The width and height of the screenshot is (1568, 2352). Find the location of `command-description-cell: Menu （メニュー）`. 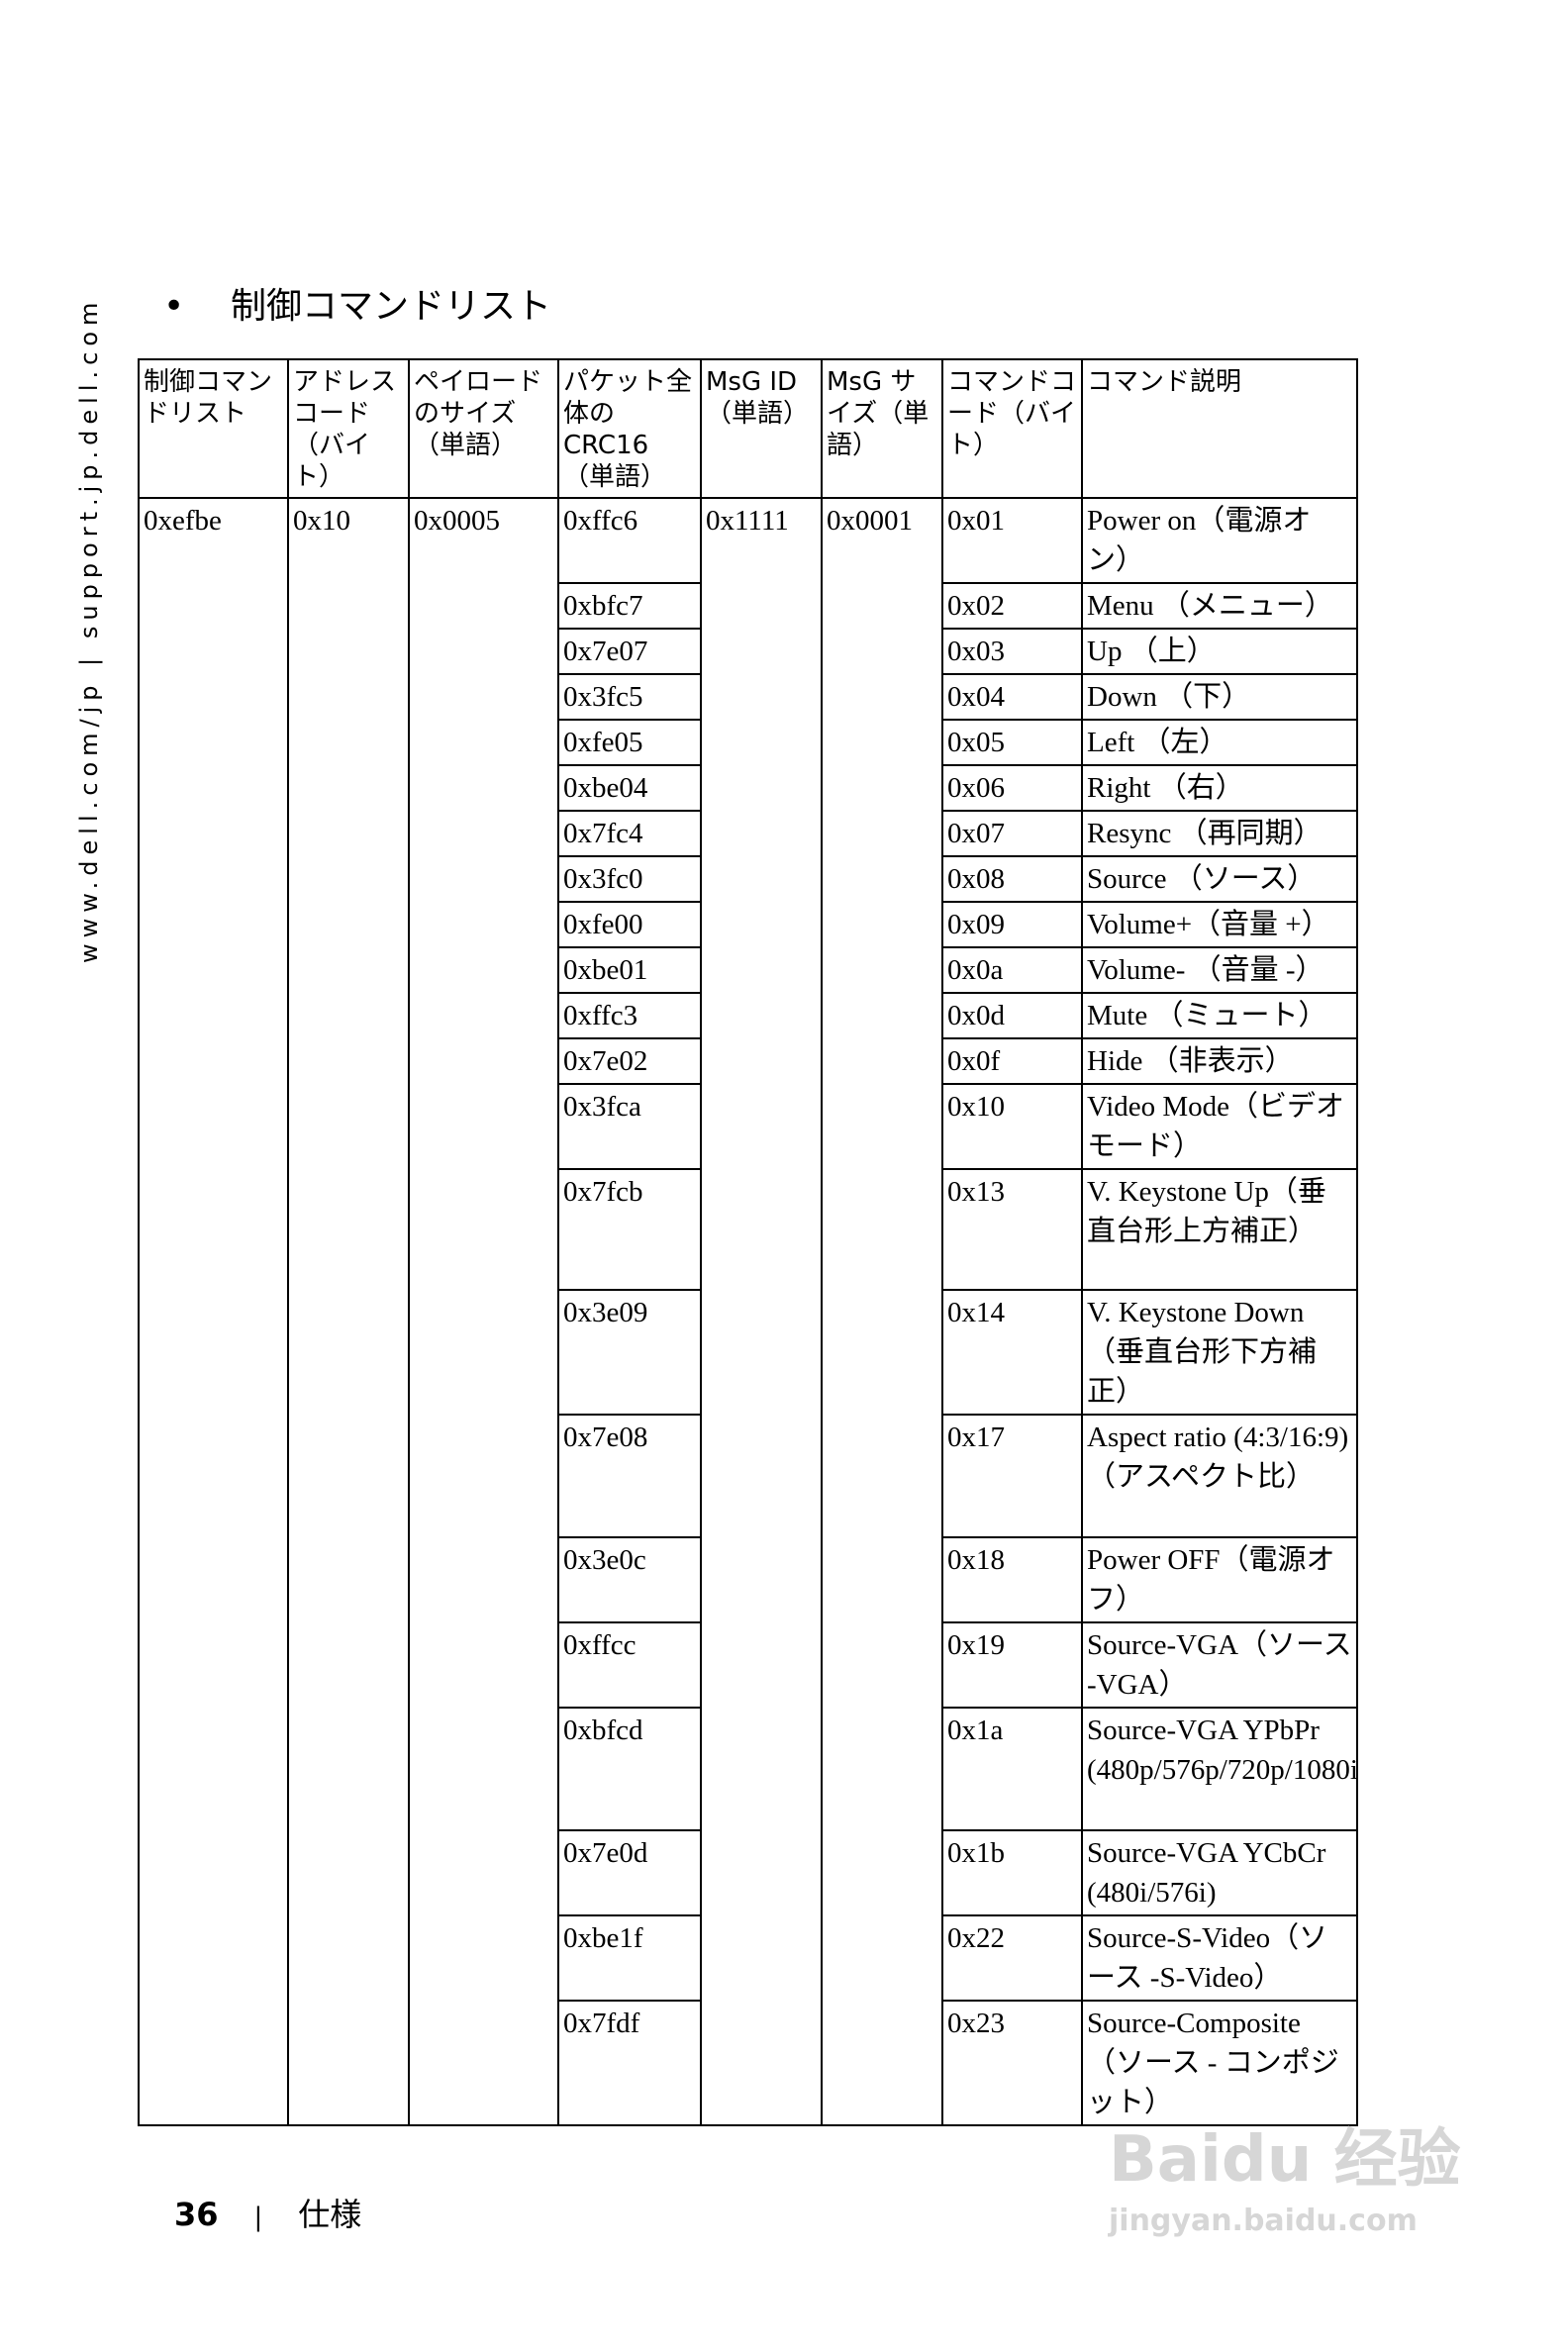

command-description-cell: Menu （メニュー） is located at coordinates (1219, 606).